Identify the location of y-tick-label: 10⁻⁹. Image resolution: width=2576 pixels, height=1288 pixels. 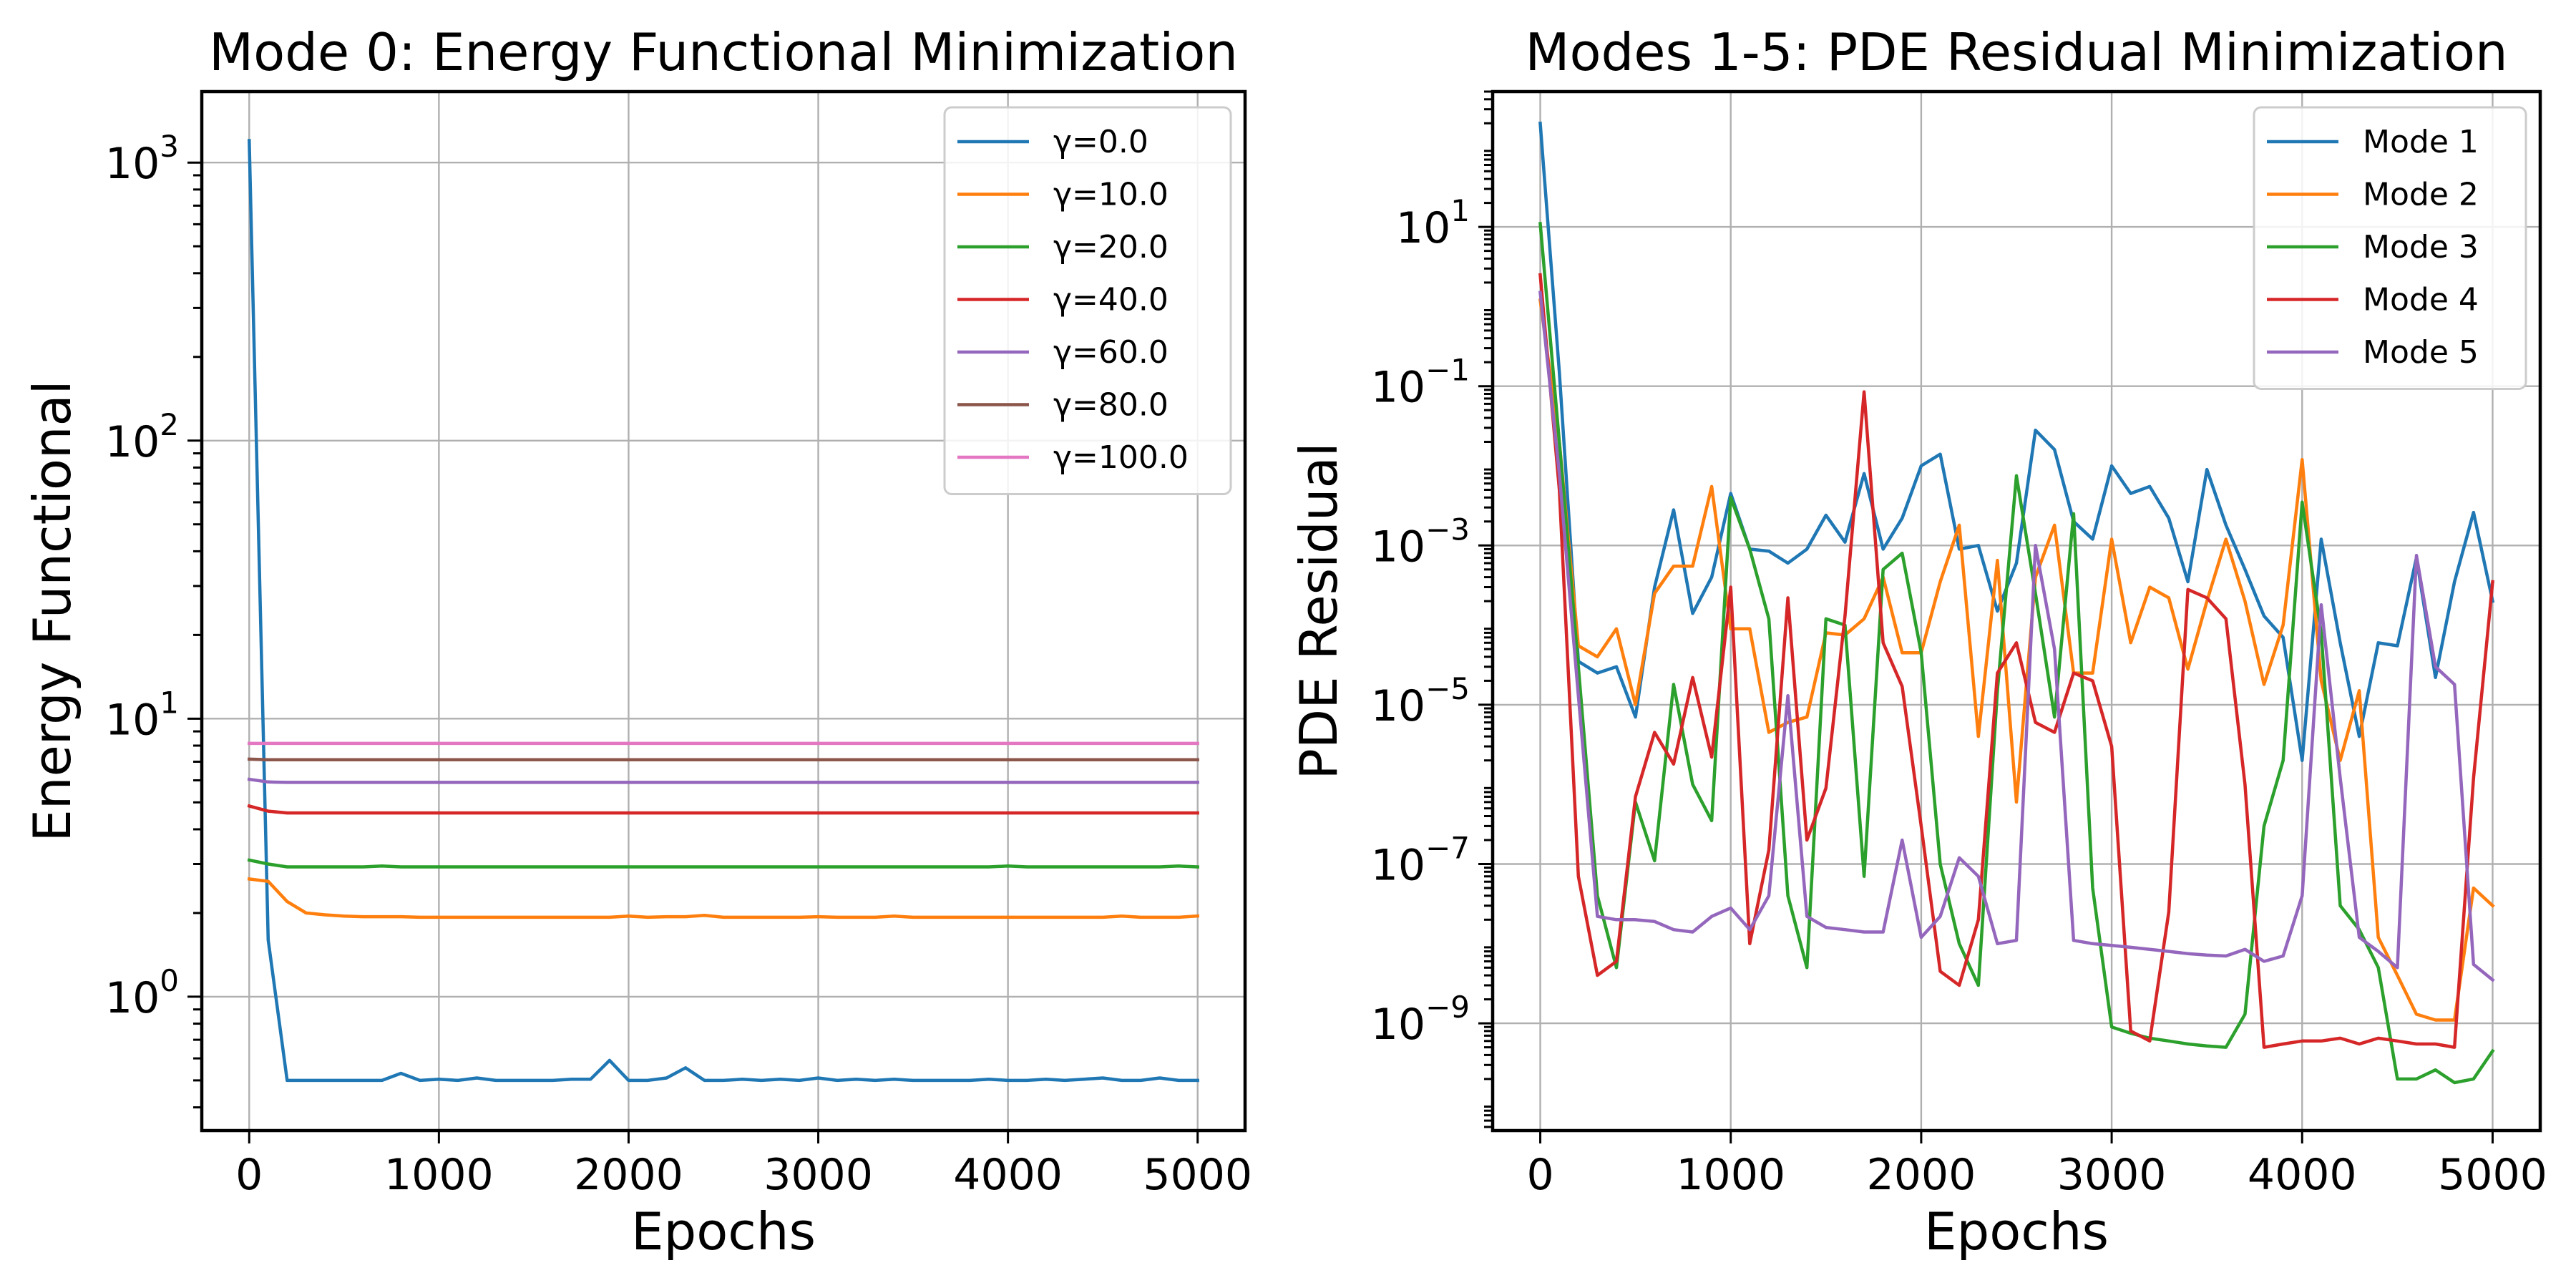
(1420, 1020).